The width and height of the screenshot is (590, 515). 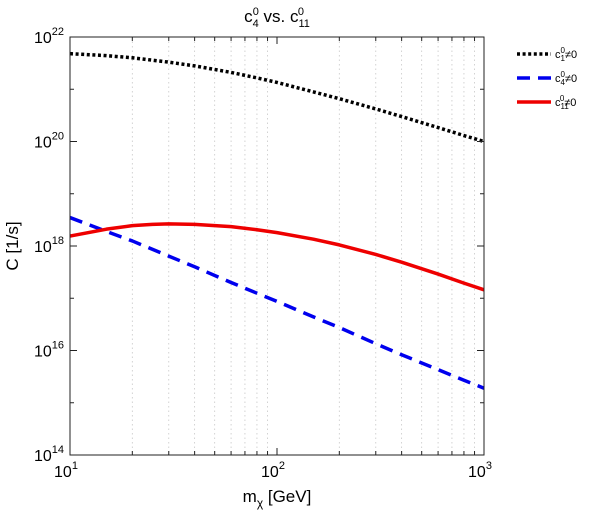 I want to click on x-axis-label: mχ [GeV], so click(x=277, y=498).